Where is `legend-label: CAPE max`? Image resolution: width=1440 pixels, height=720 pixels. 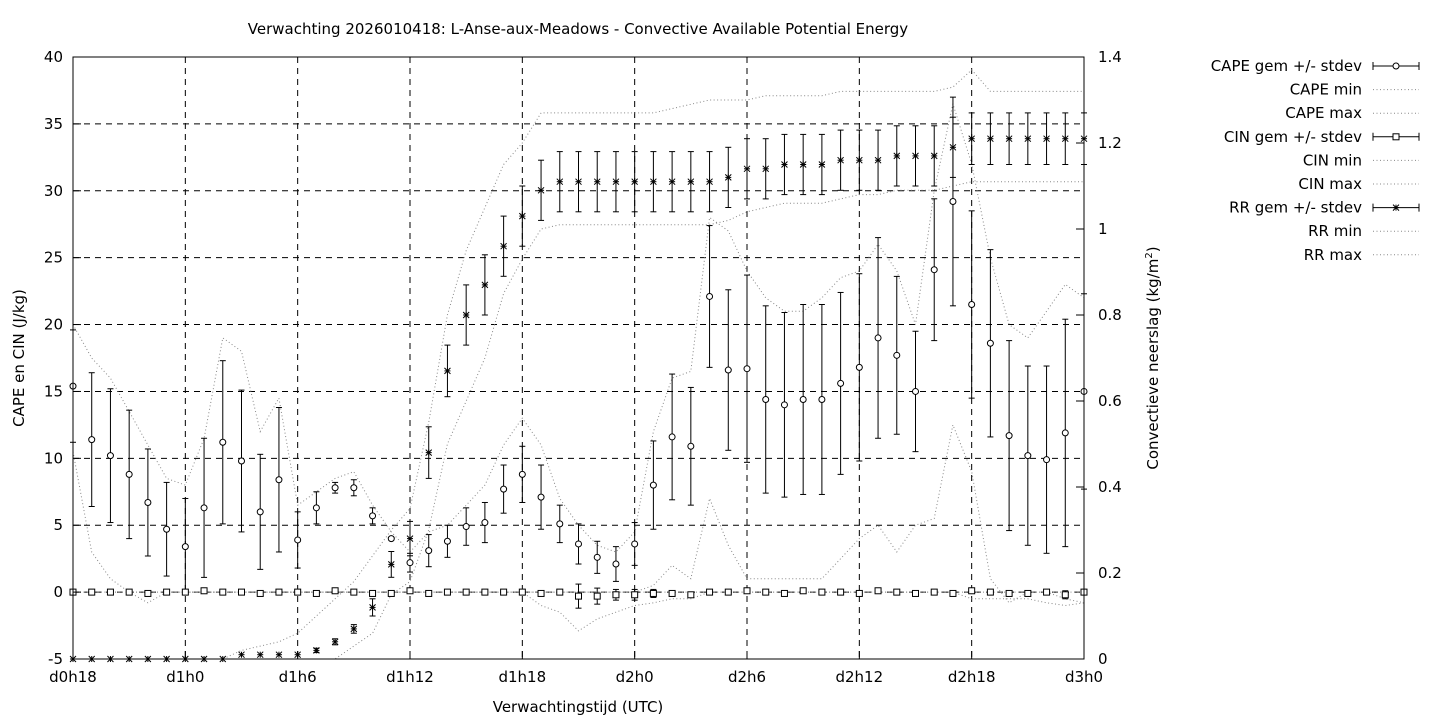
legend-label: CAPE max is located at coordinates (1323, 113).